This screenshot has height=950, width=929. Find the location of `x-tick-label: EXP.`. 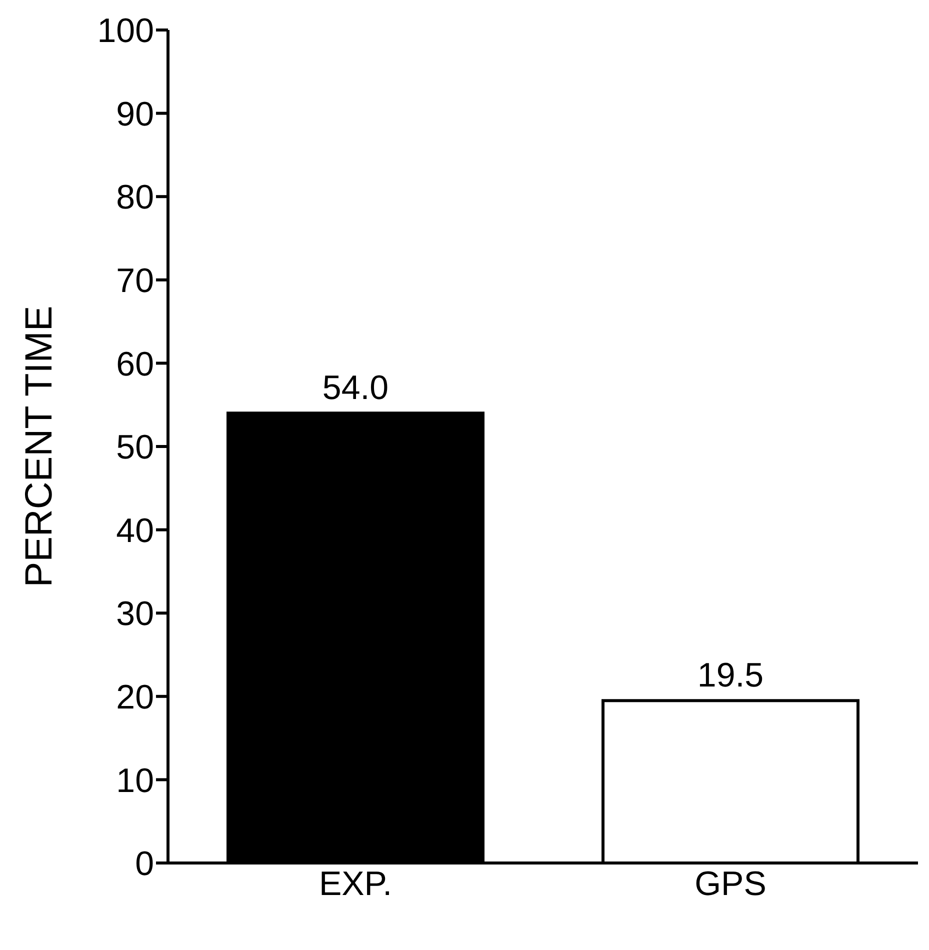

x-tick-label: EXP. is located at coordinates (355, 884).